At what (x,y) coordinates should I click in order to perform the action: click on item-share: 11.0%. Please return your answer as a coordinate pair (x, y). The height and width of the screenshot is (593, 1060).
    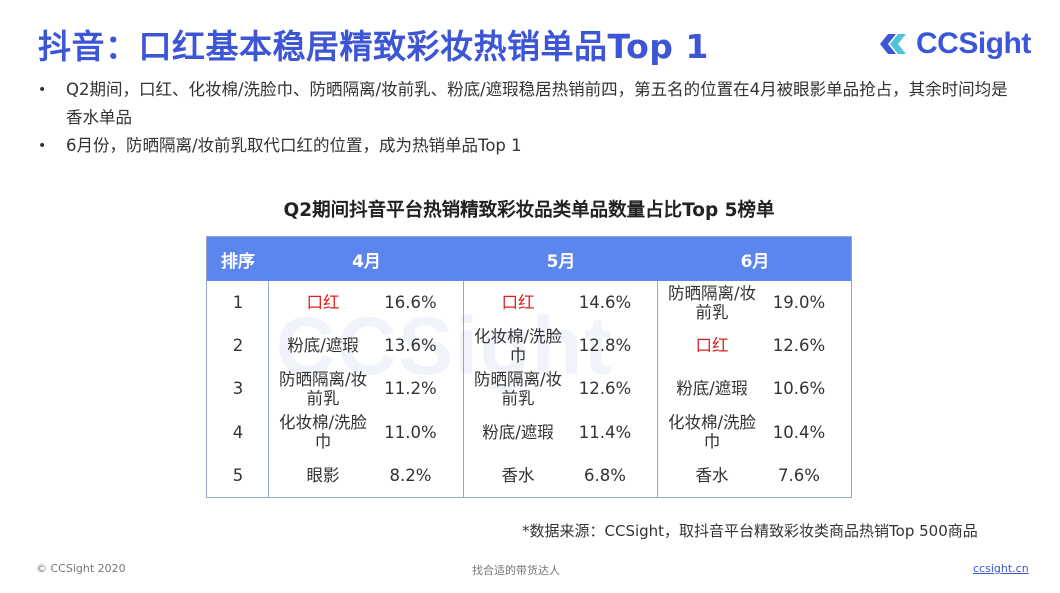
    Looking at the image, I should click on (410, 432).